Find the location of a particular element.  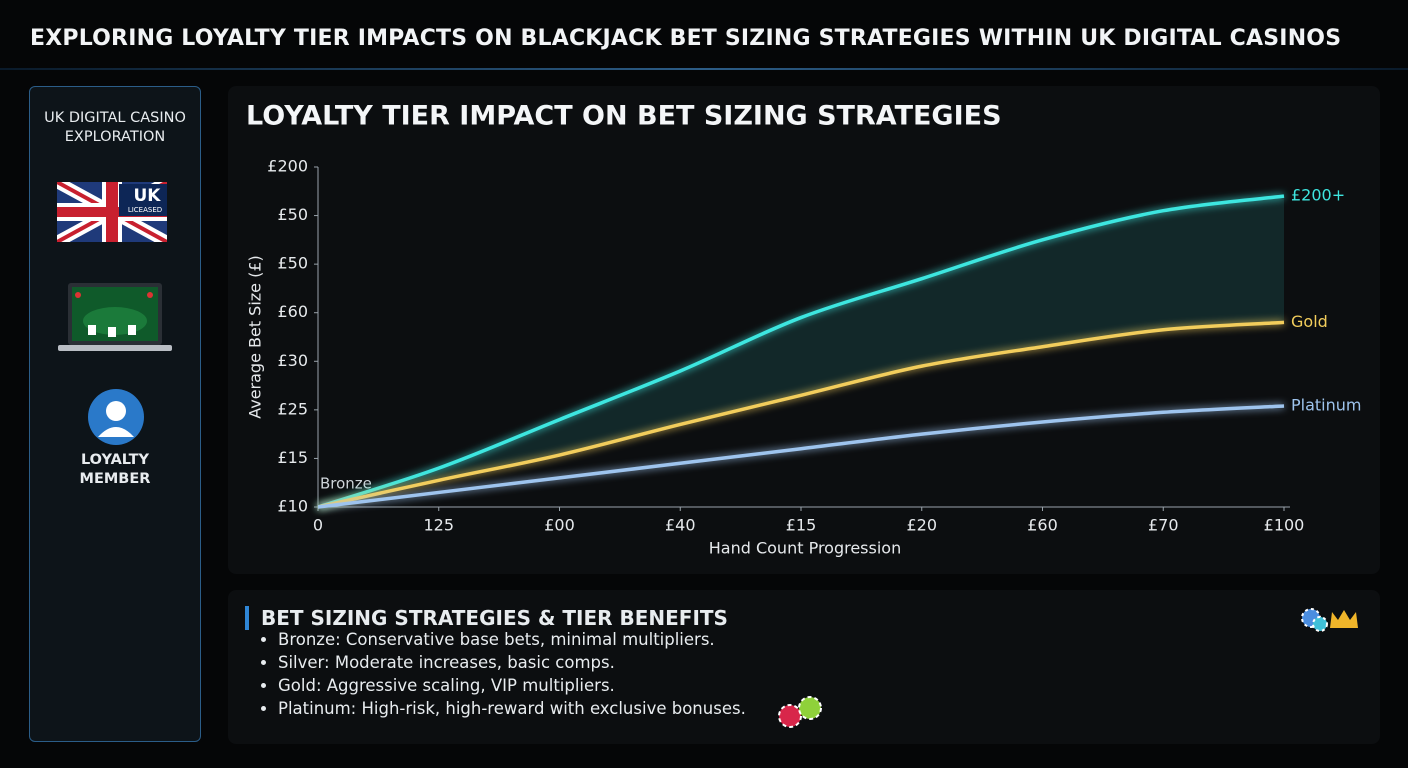

member-label: LOYALTY MEMBER is located at coordinates (115, 469).